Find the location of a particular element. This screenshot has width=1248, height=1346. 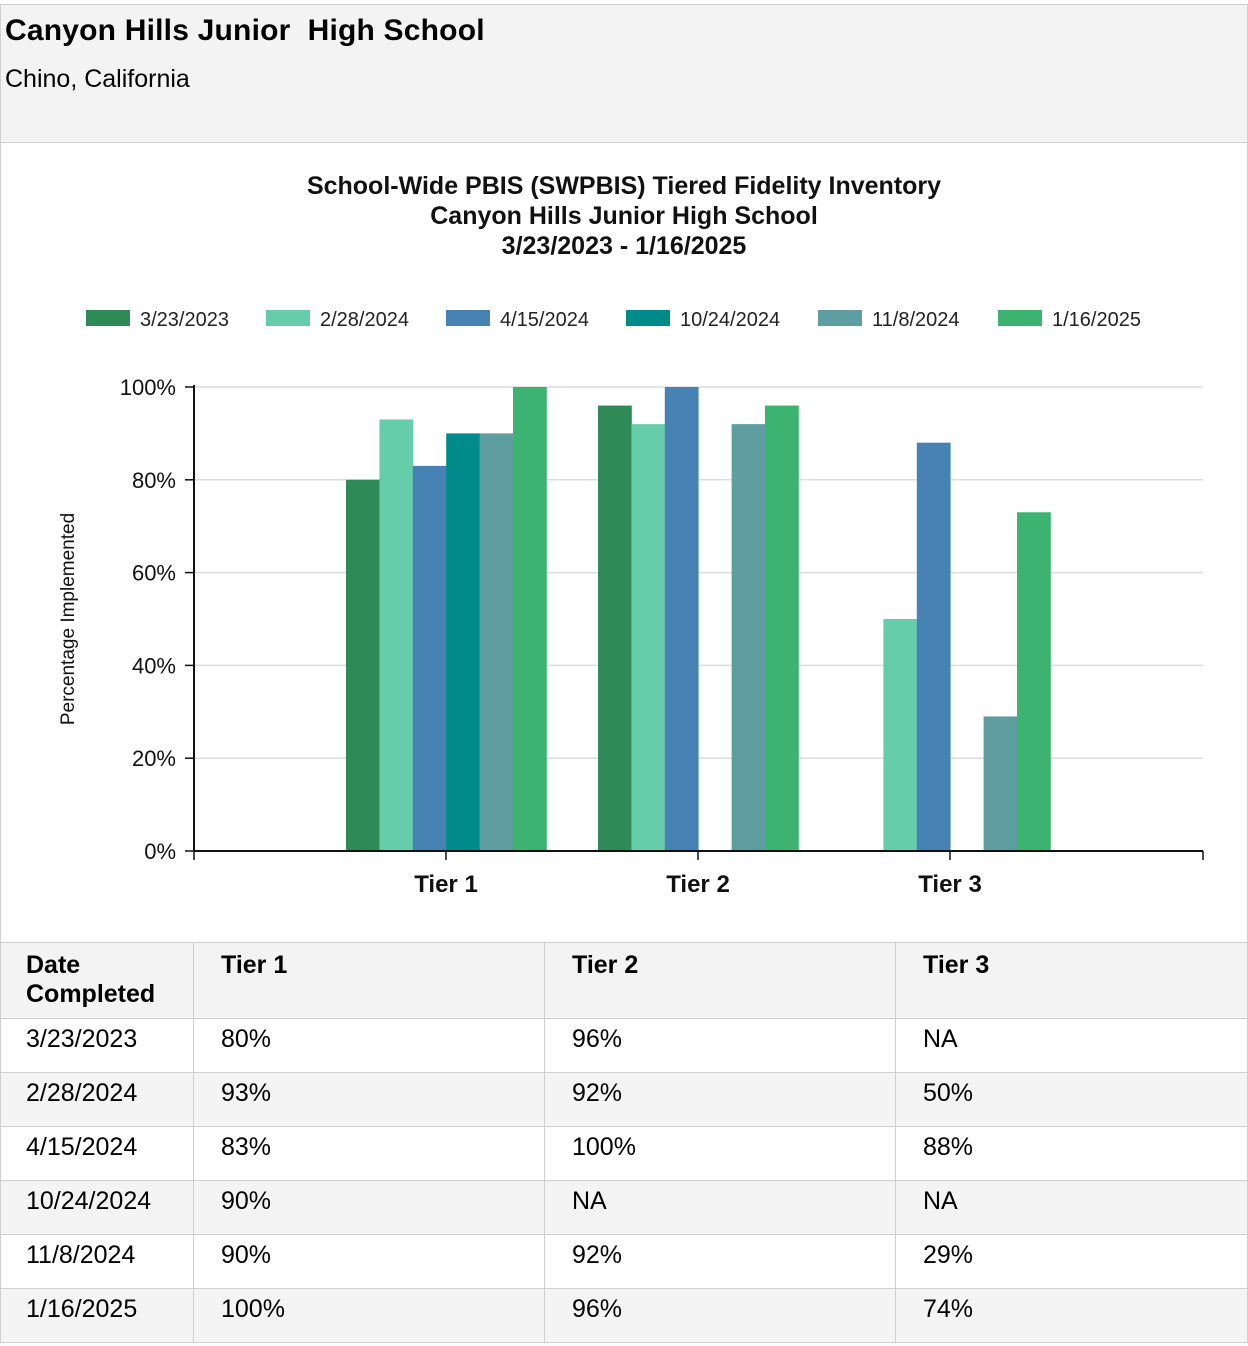

table-row: 2/28/2024 93% 92% 50% is located at coordinates (624, 1099).